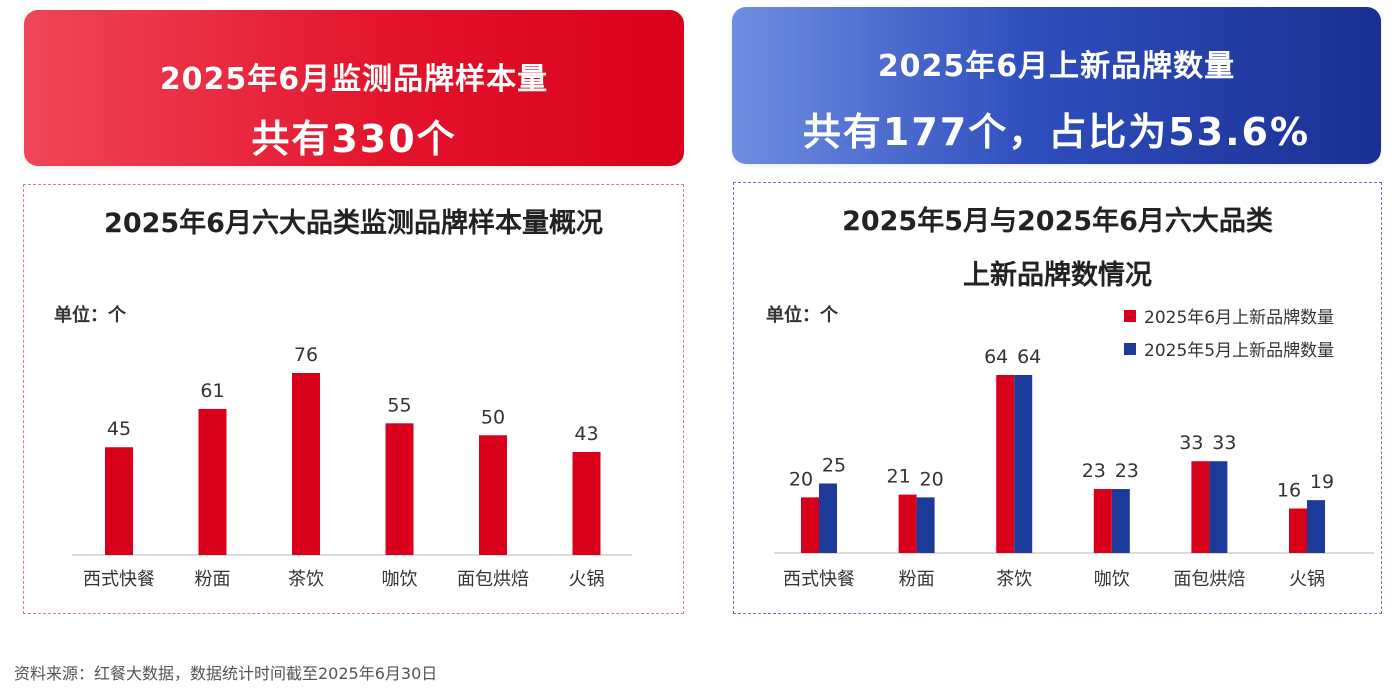 Image resolution: width=1399 pixels, height=688 pixels. I want to click on data-label-1-1: 20, so click(932, 479).